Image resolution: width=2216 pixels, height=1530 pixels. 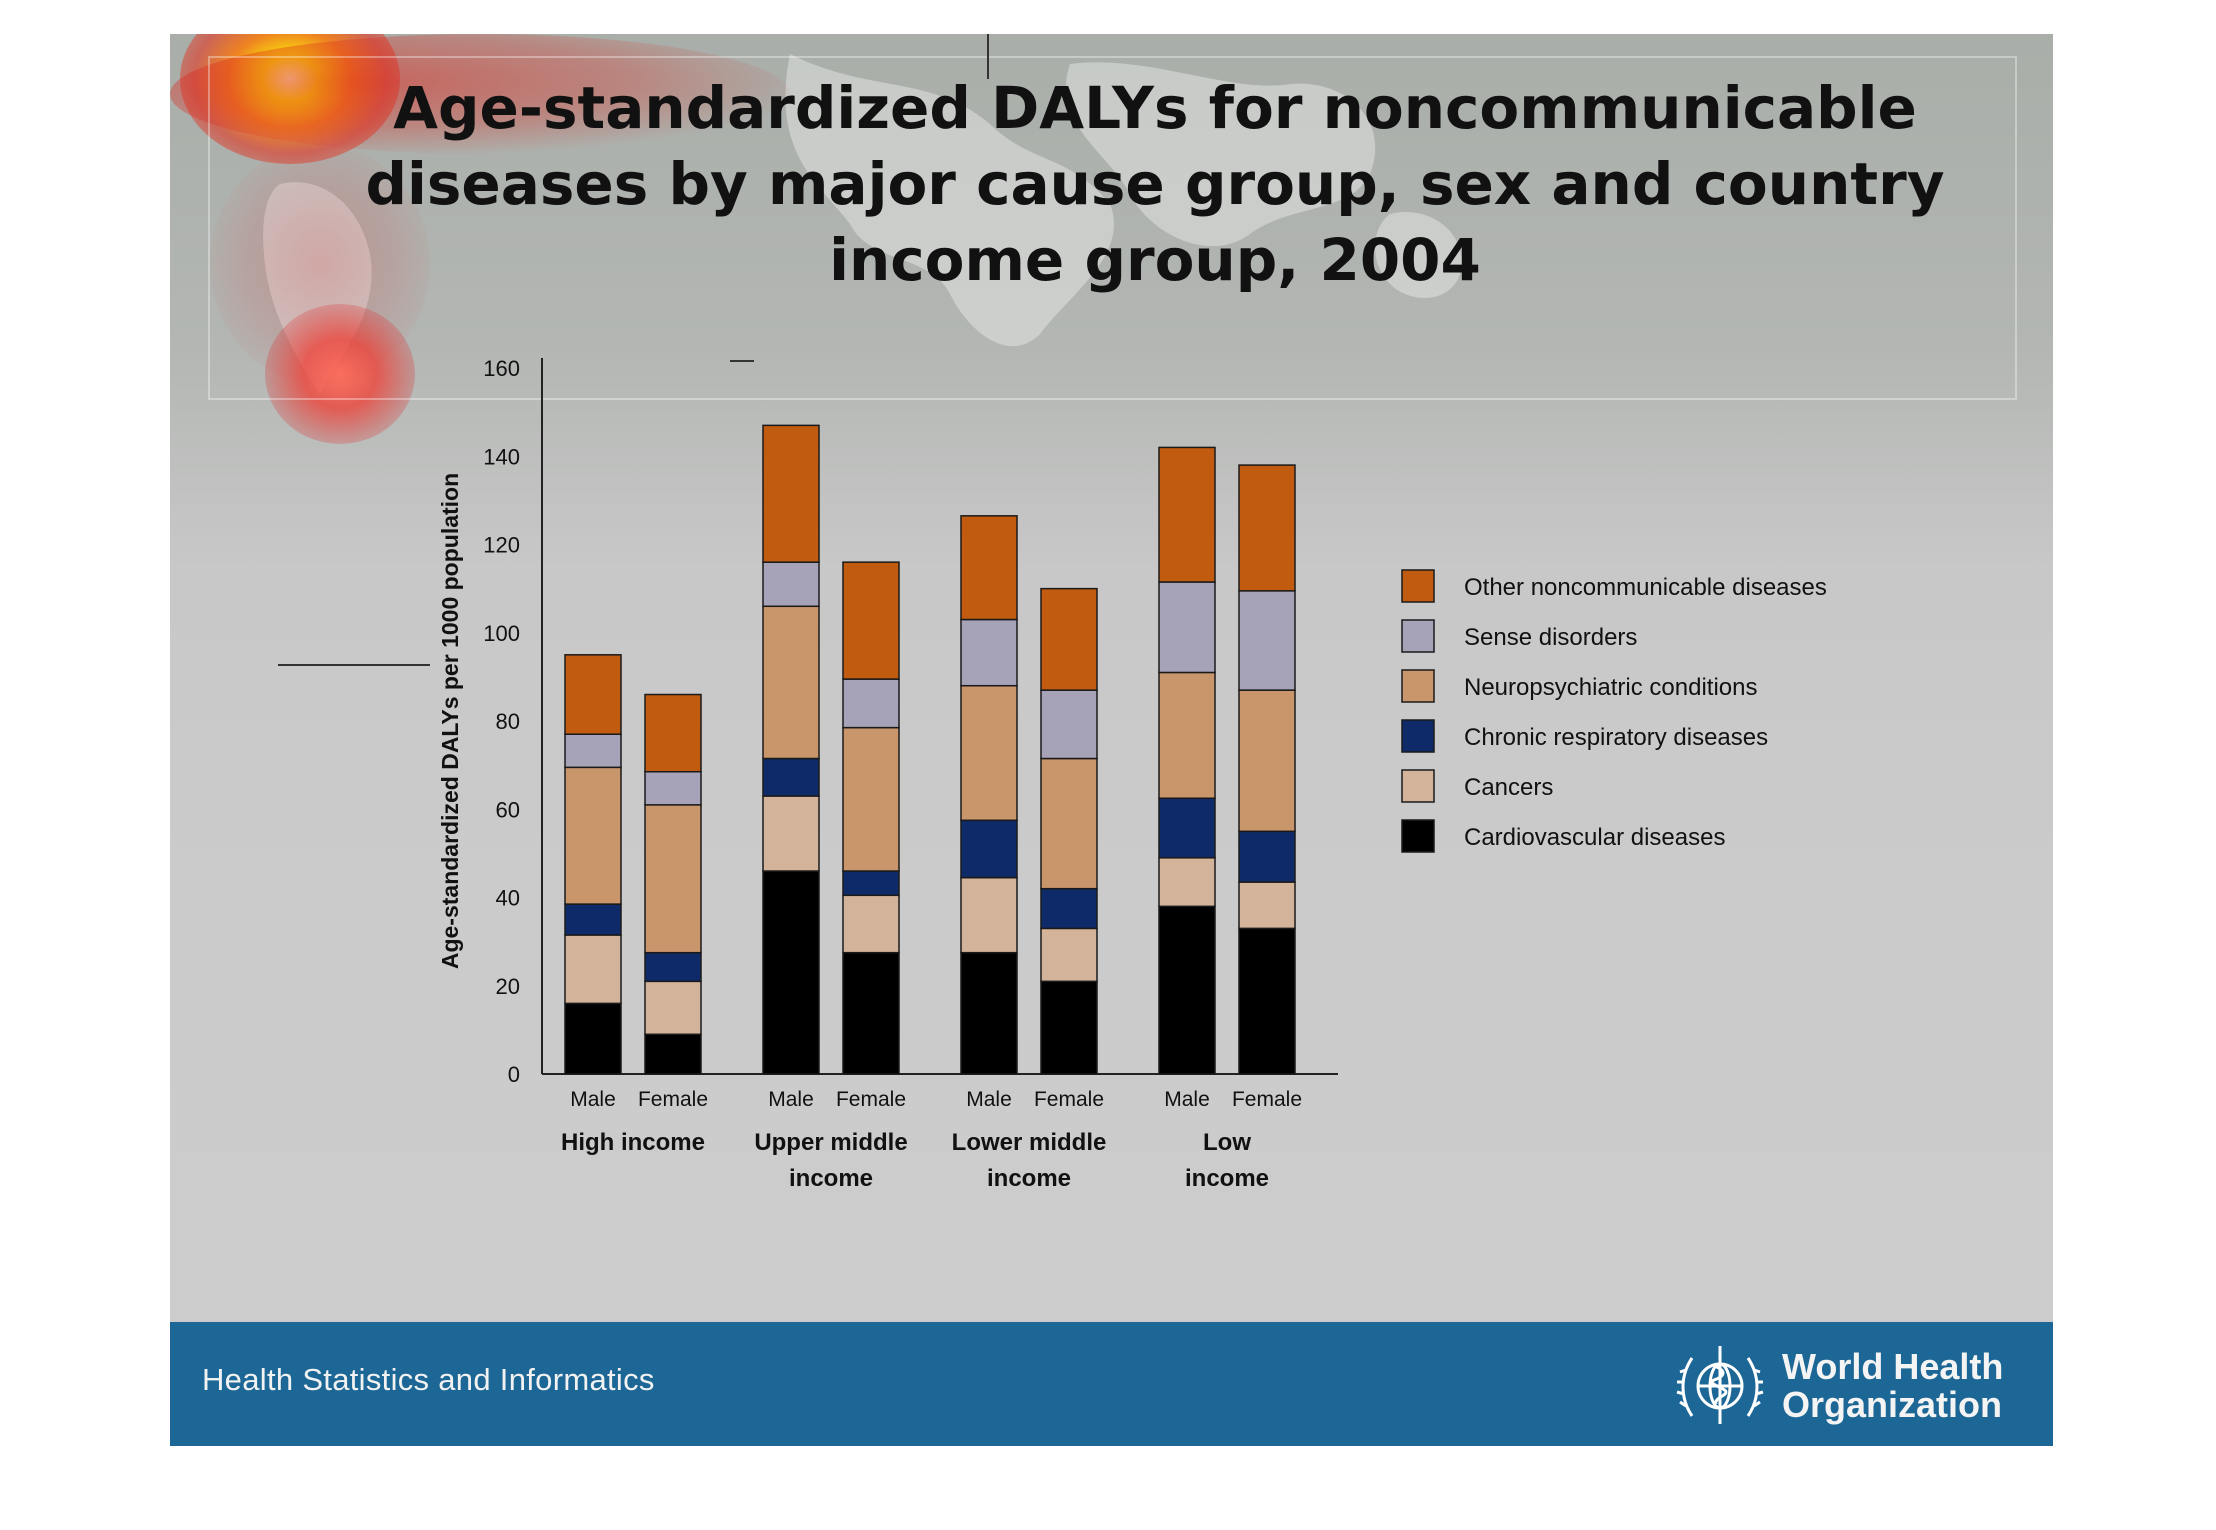 What do you see at coordinates (1594, 837) in the screenshot?
I see `legend-label: Cardiovascular diseases` at bounding box center [1594, 837].